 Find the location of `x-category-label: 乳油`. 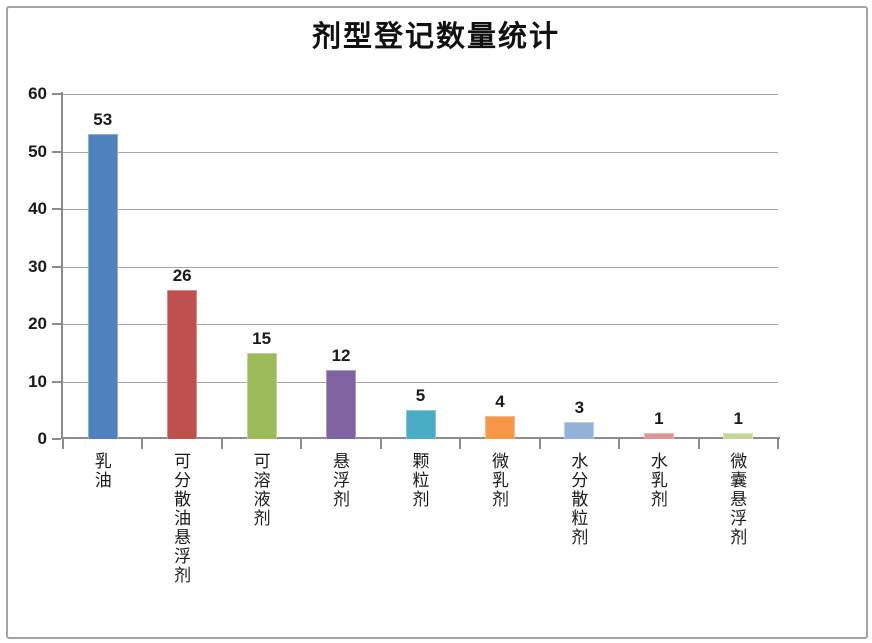

x-category-label: 乳油 is located at coordinates (101, 471).